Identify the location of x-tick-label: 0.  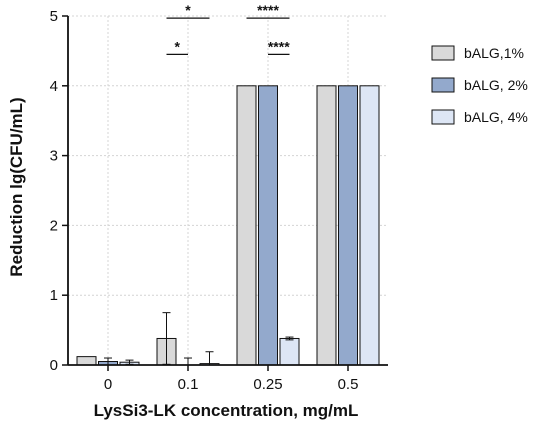
(108, 384).